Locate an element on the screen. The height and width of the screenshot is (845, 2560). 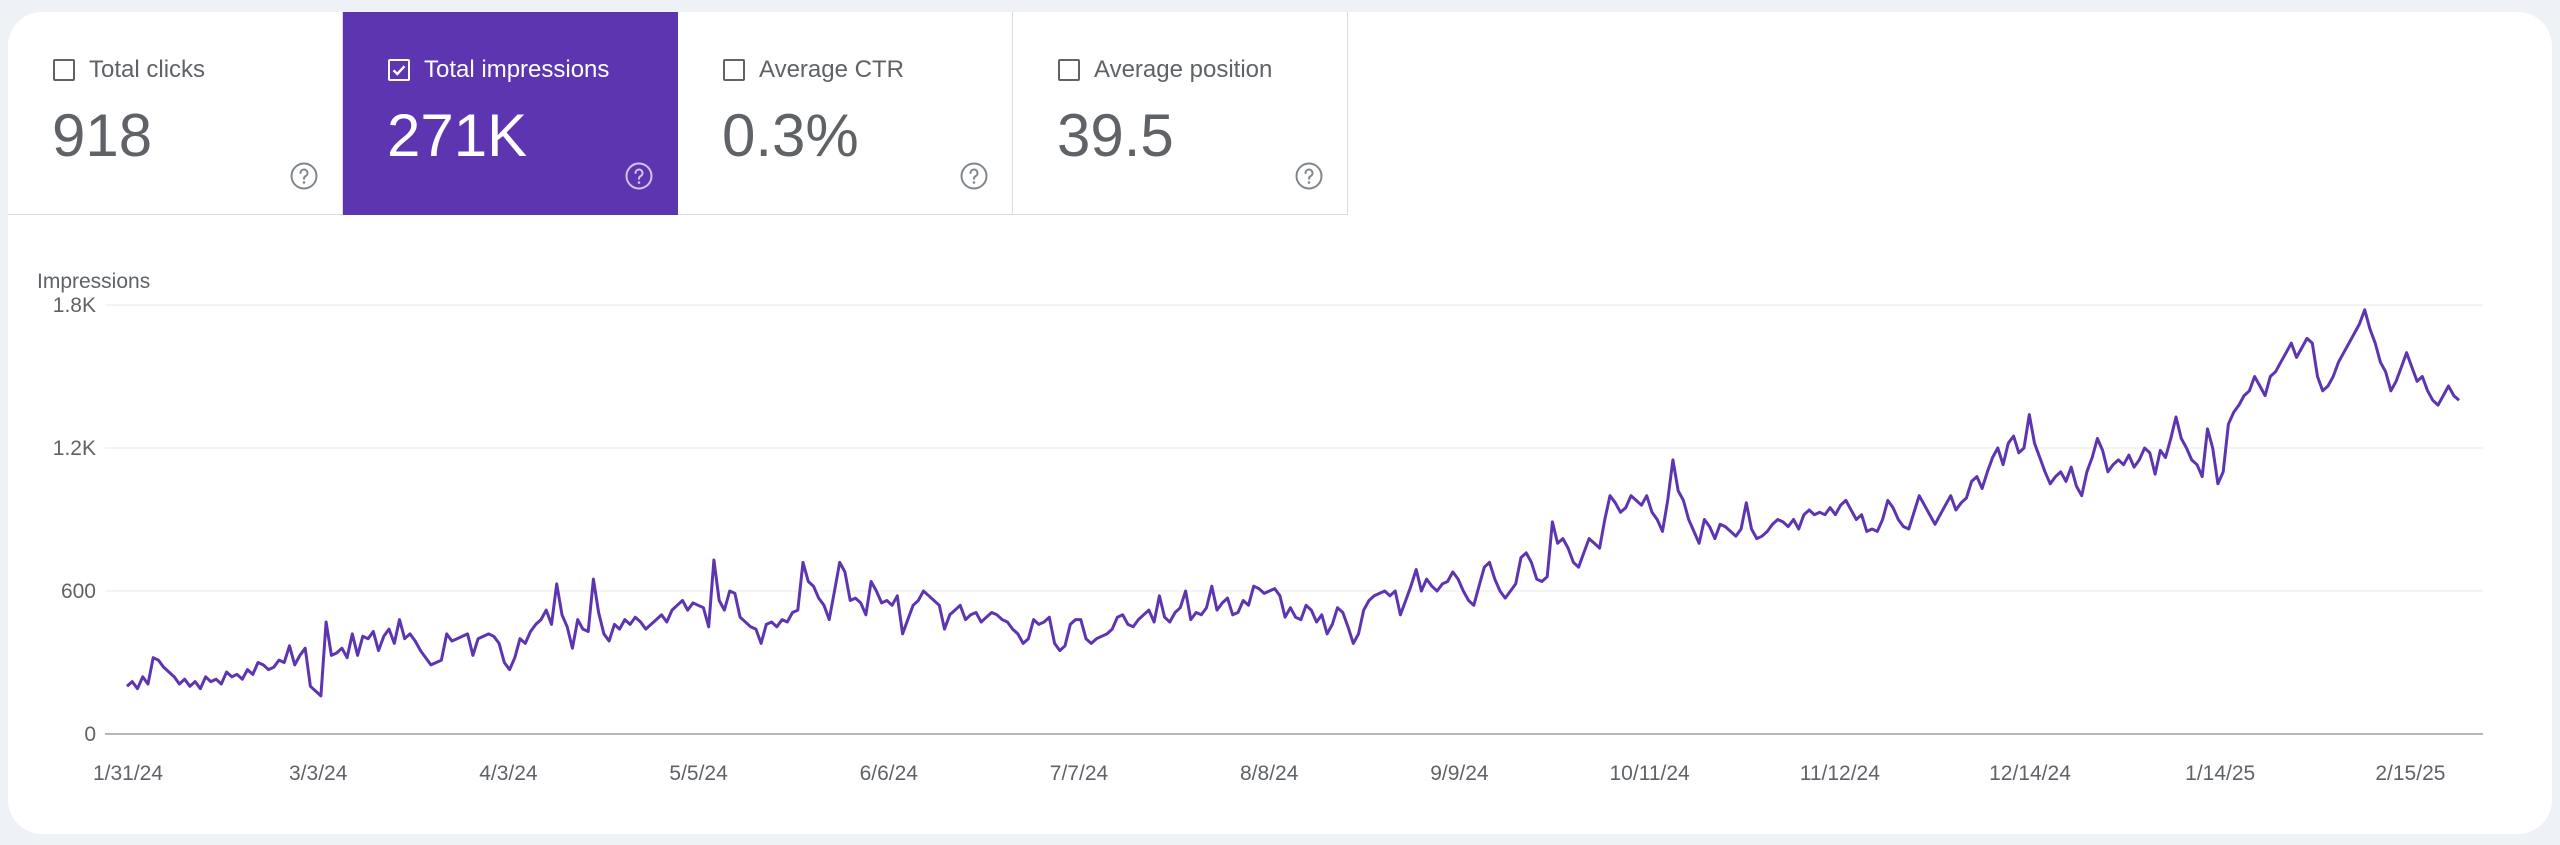
x-tick-label: 5/5/24 is located at coordinates (698, 773).